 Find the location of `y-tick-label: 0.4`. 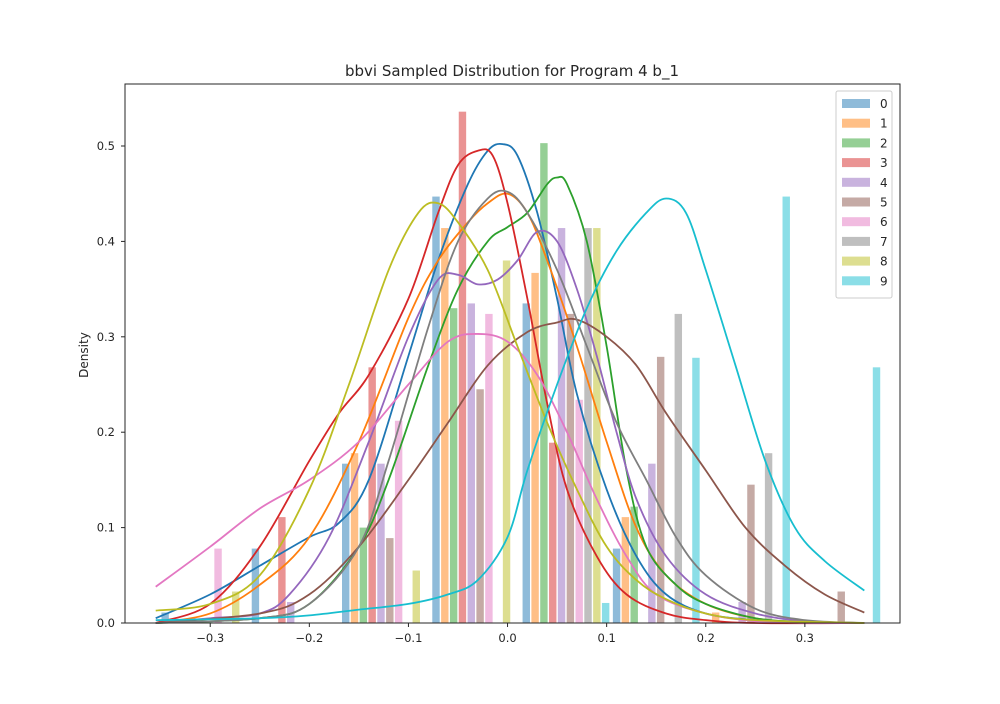

y-tick-label: 0.4 is located at coordinates (106, 241).